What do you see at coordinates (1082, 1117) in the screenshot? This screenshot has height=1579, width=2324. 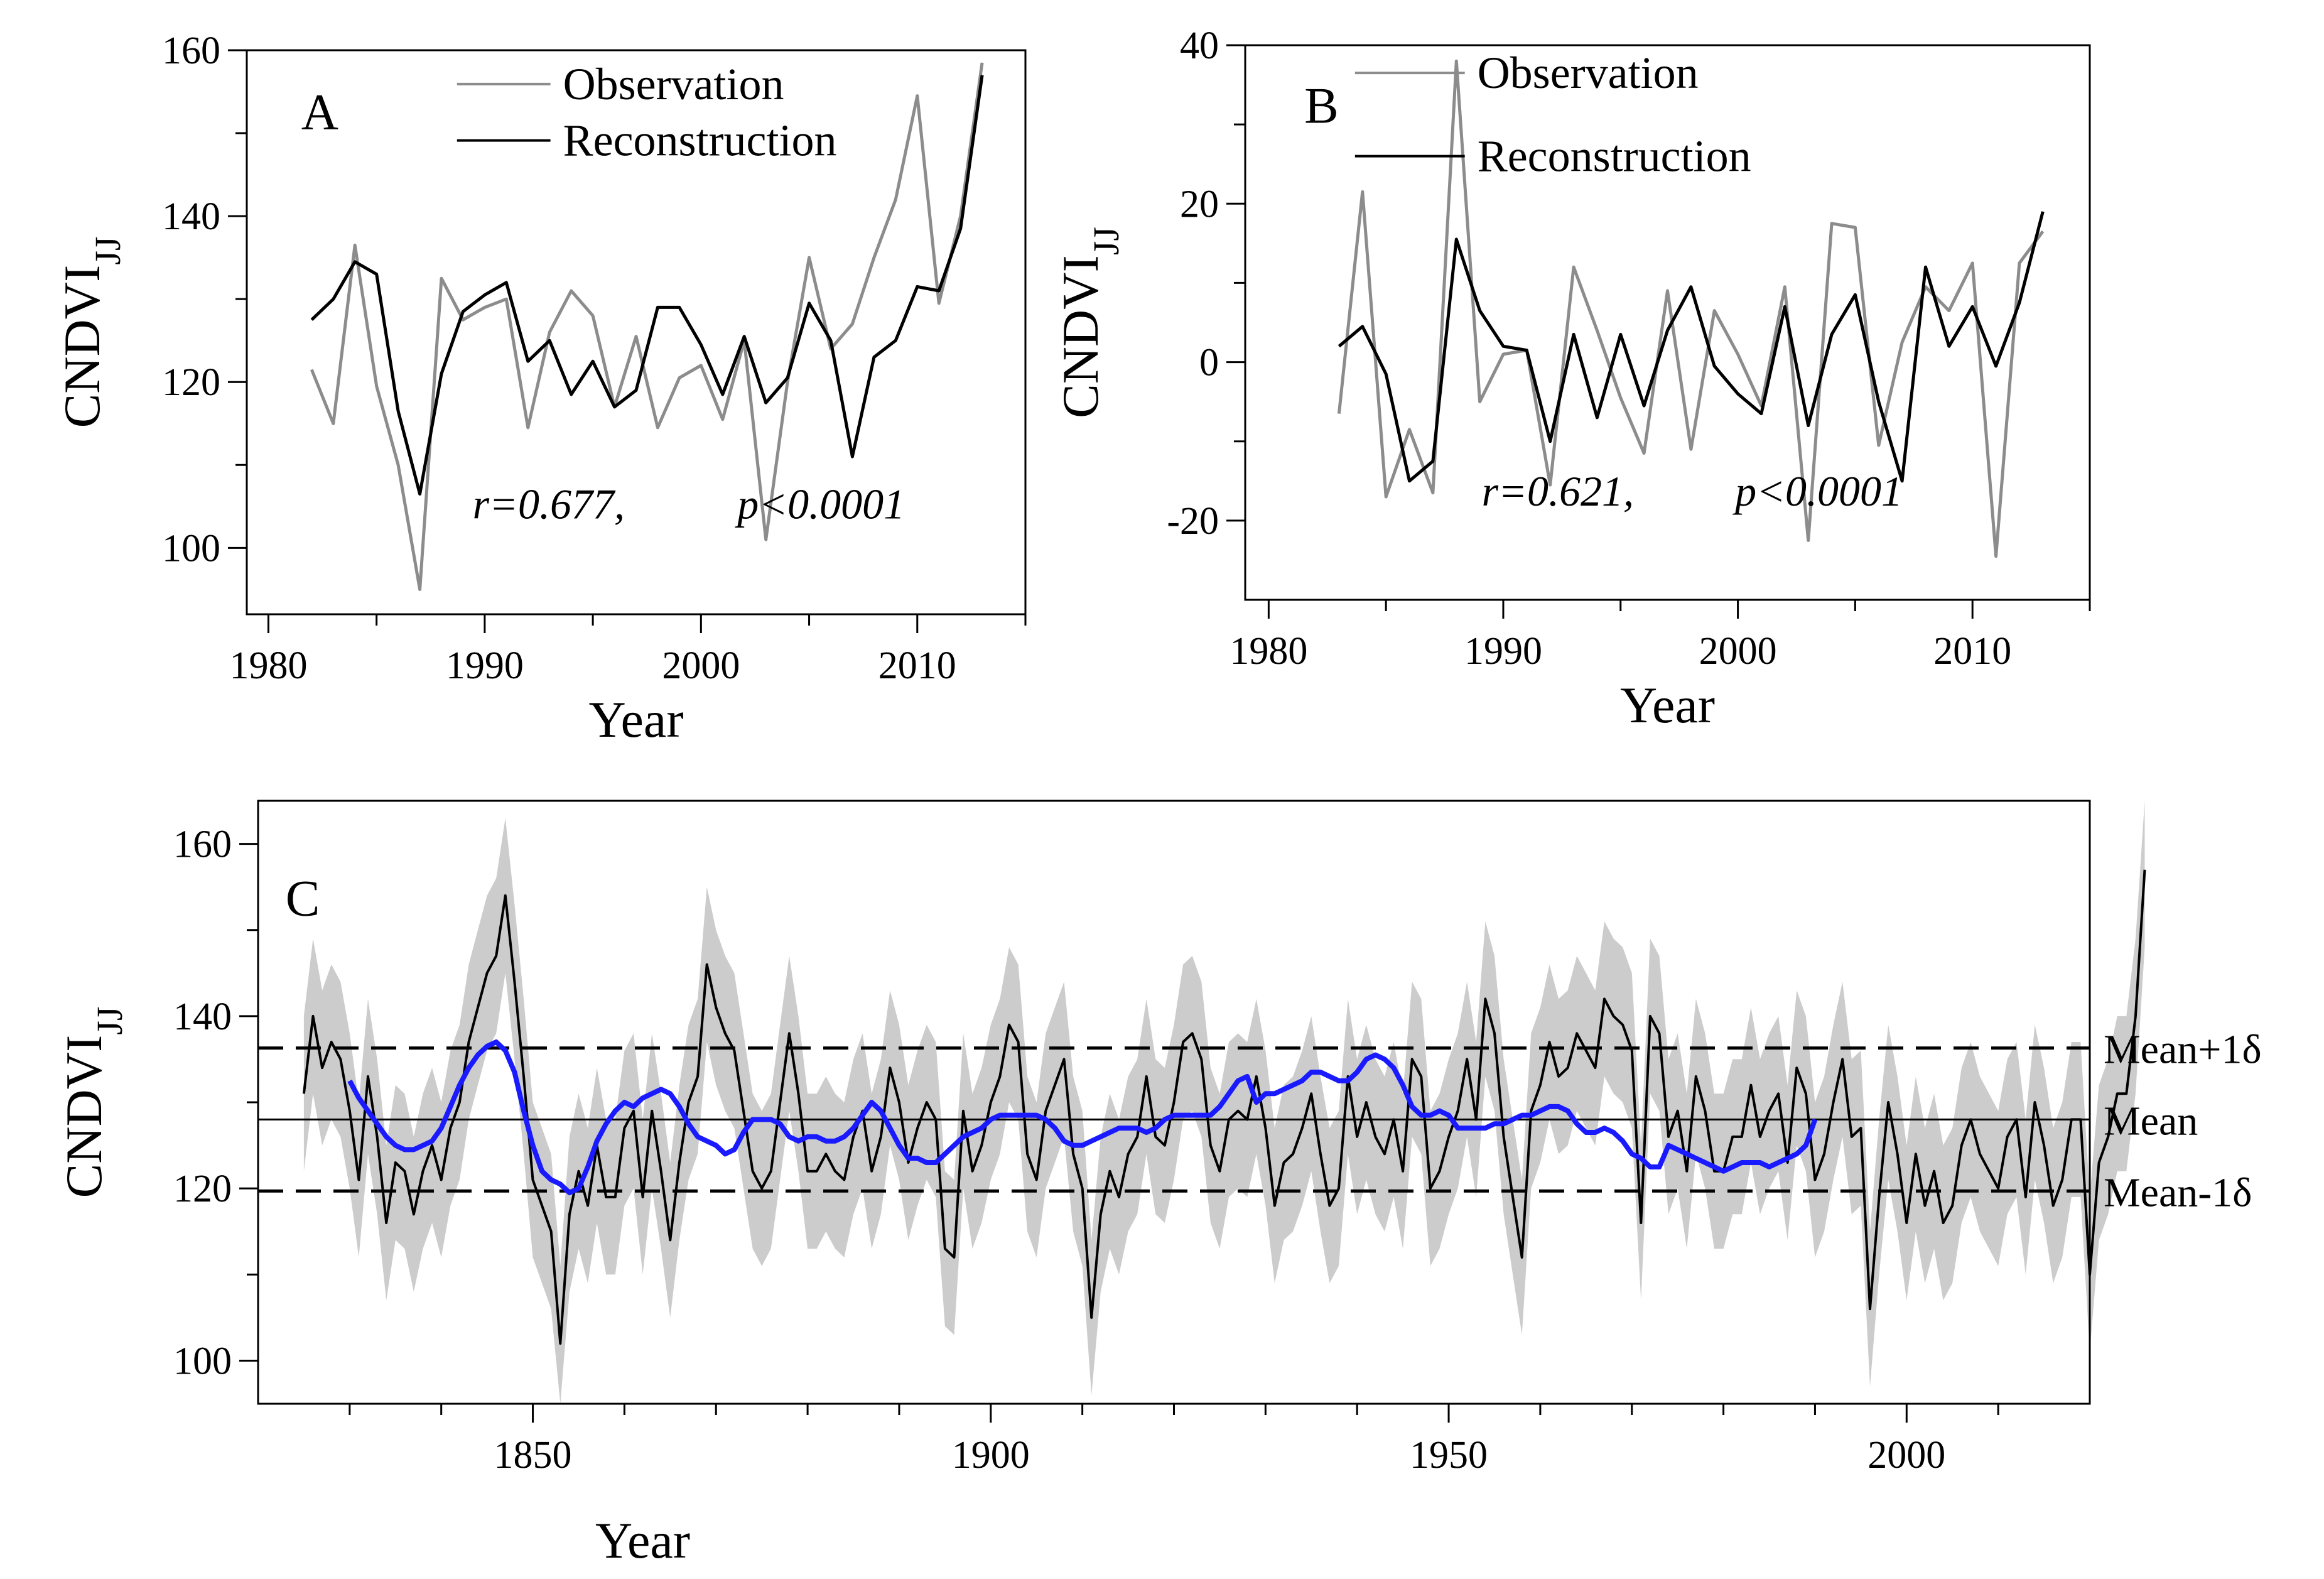 I see `smoothed-line` at bounding box center [1082, 1117].